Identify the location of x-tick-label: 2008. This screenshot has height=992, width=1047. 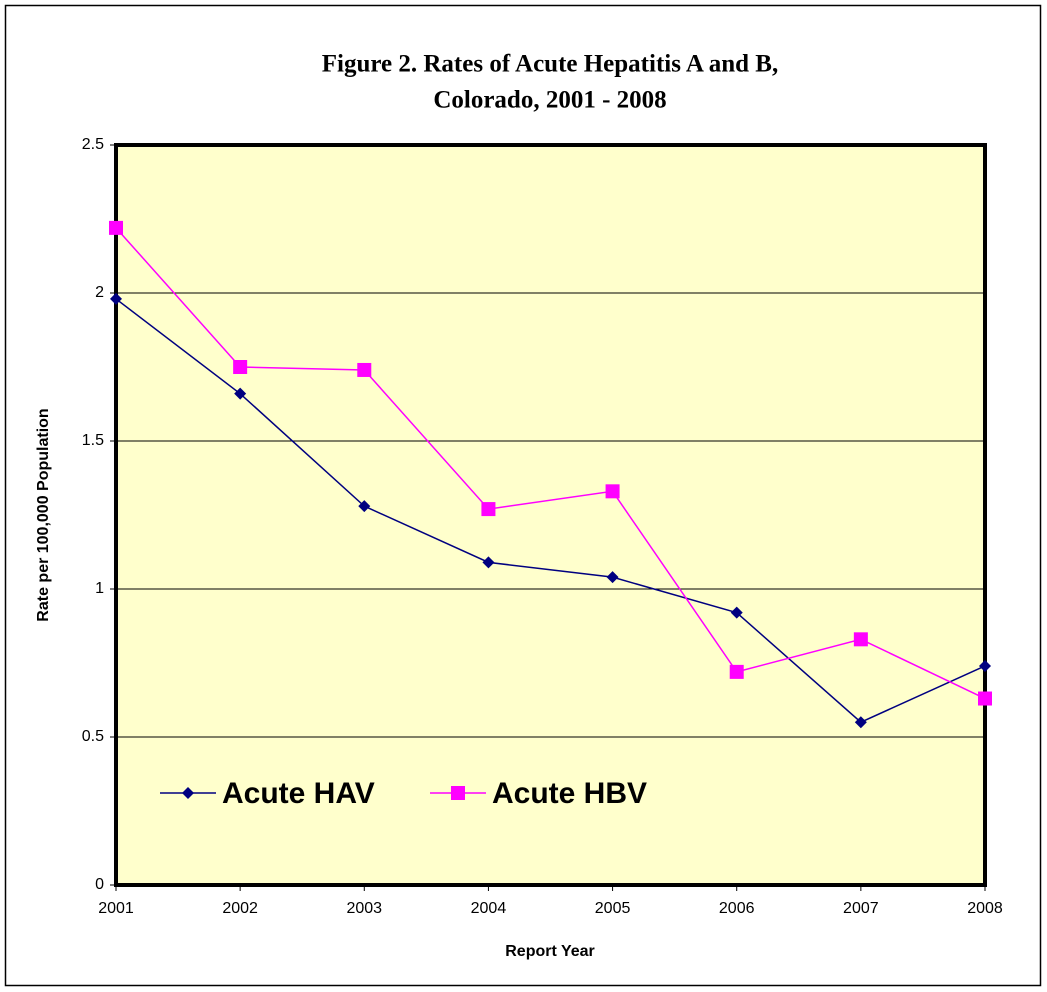
(985, 908).